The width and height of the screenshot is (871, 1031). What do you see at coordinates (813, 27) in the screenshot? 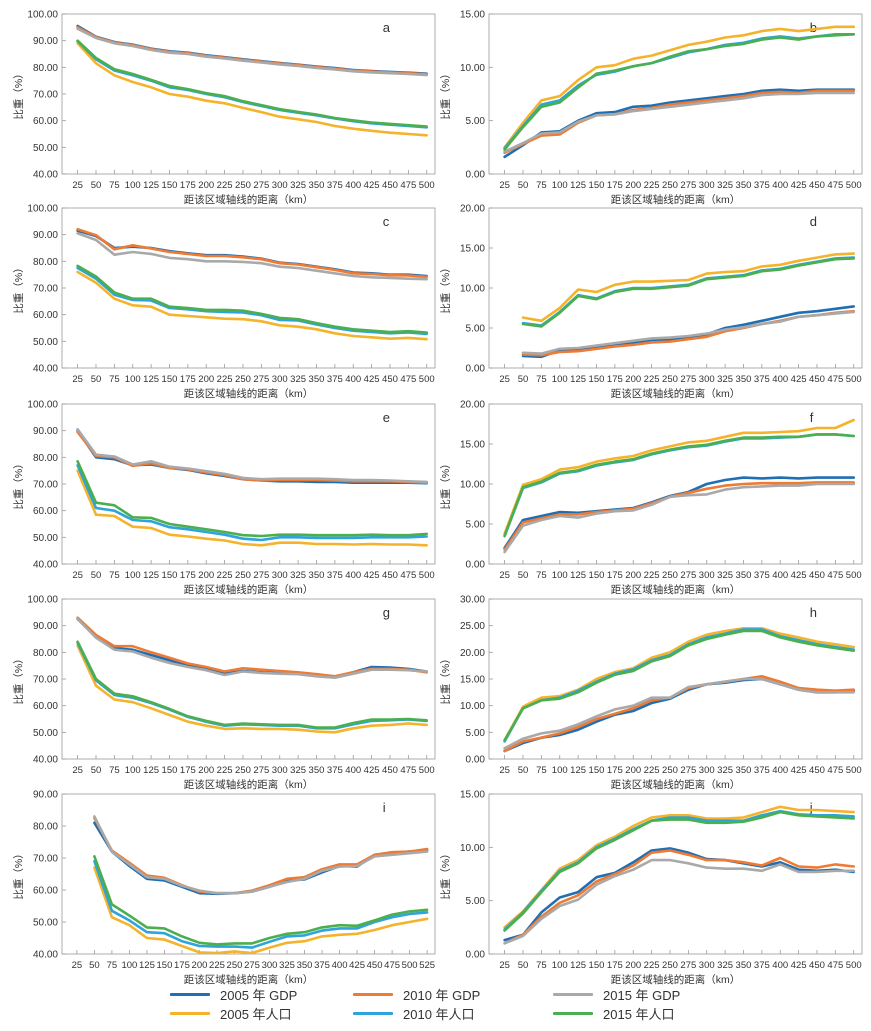
I see `panel-letter: b` at bounding box center [813, 27].